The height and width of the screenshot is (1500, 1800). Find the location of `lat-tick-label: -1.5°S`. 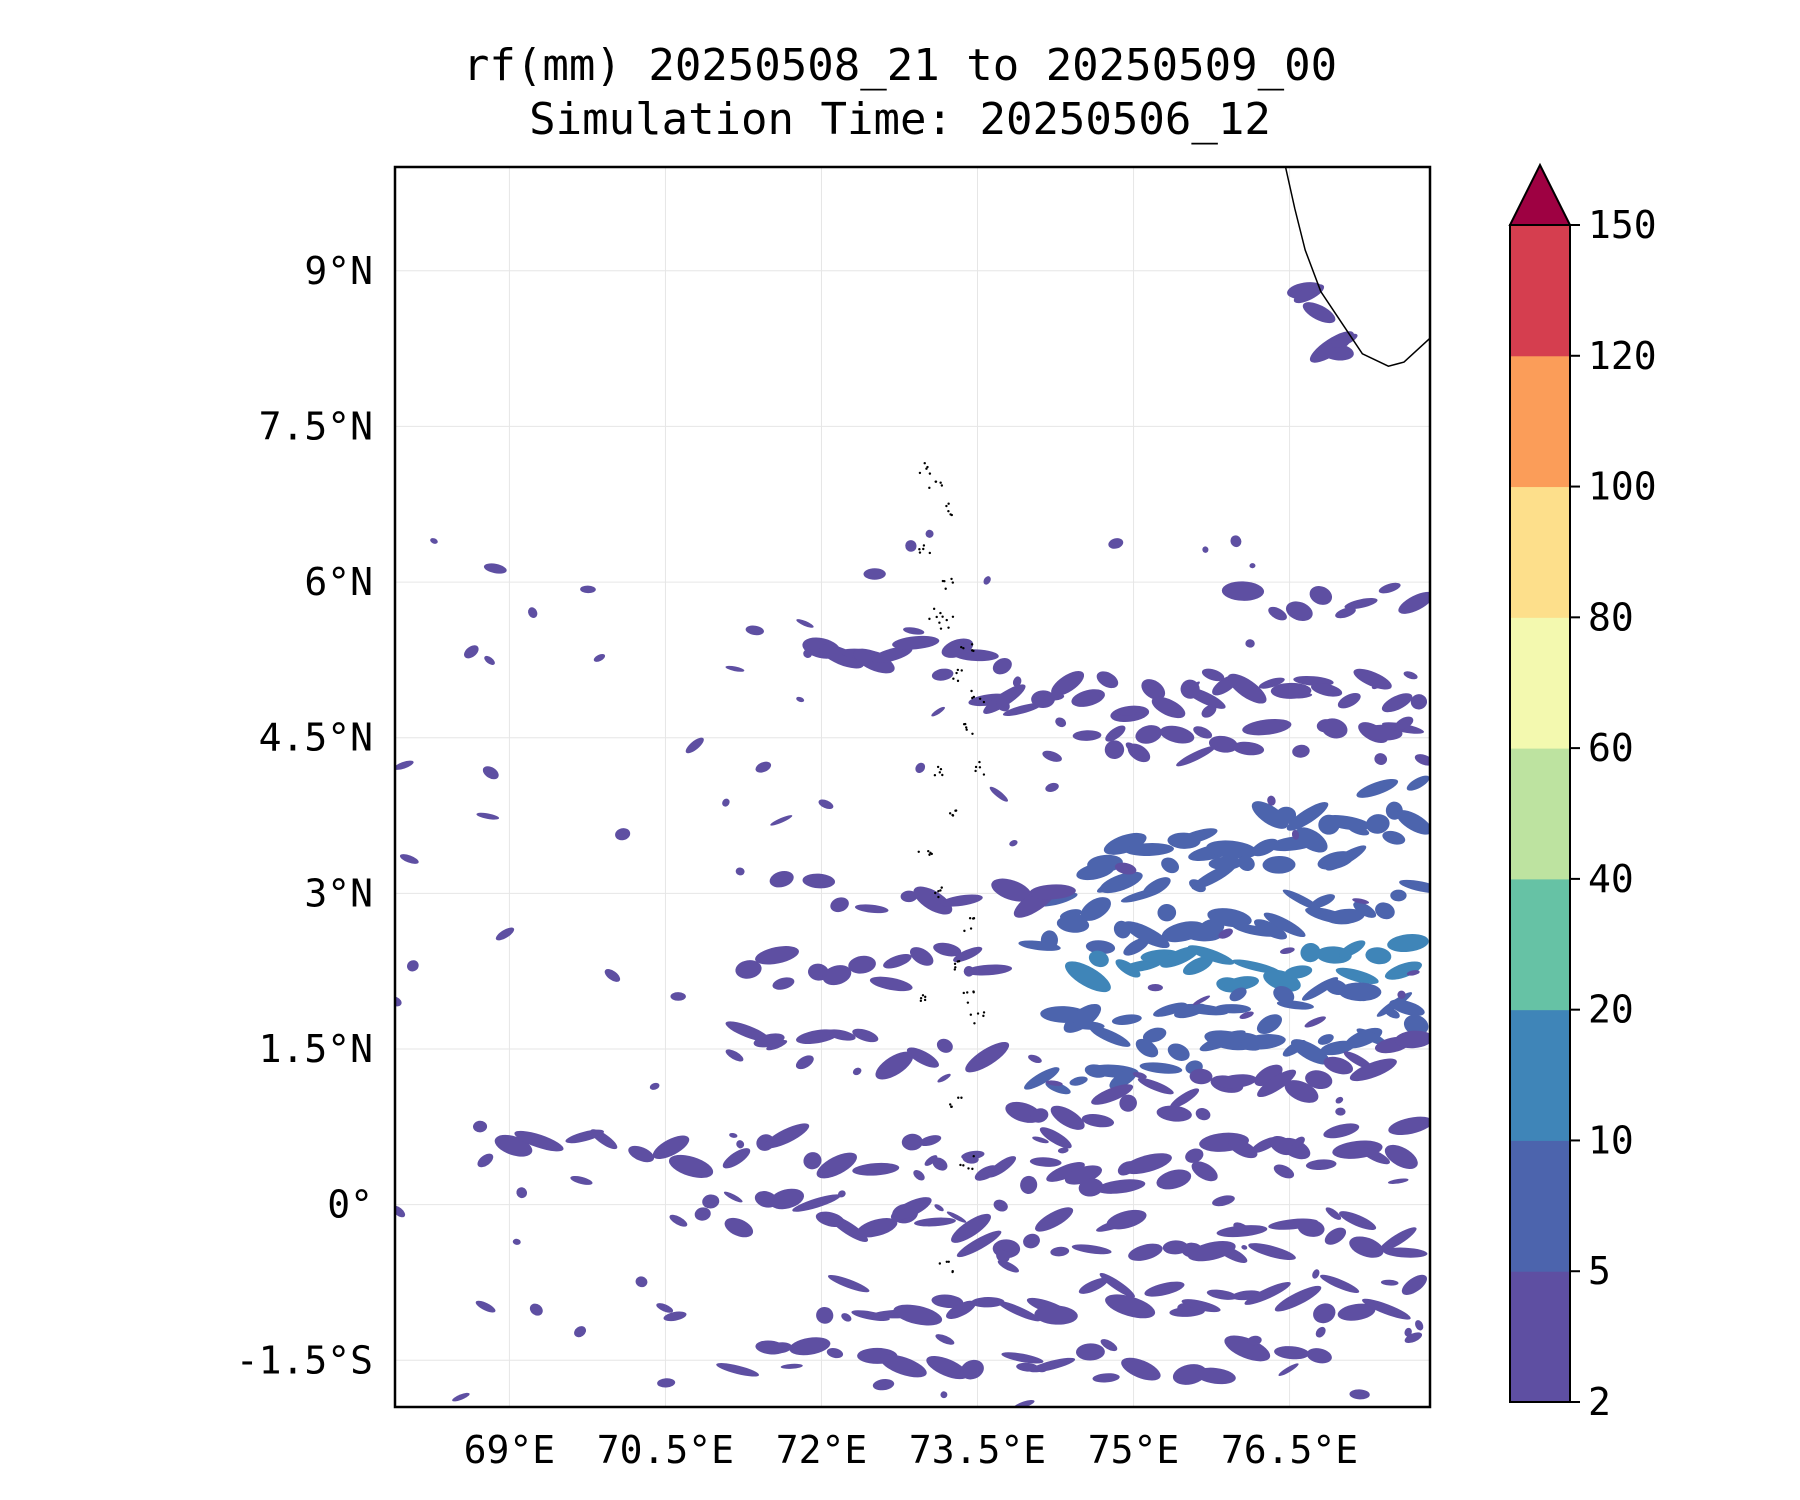

lat-tick-label: -1.5°S is located at coordinates (304, 1360).